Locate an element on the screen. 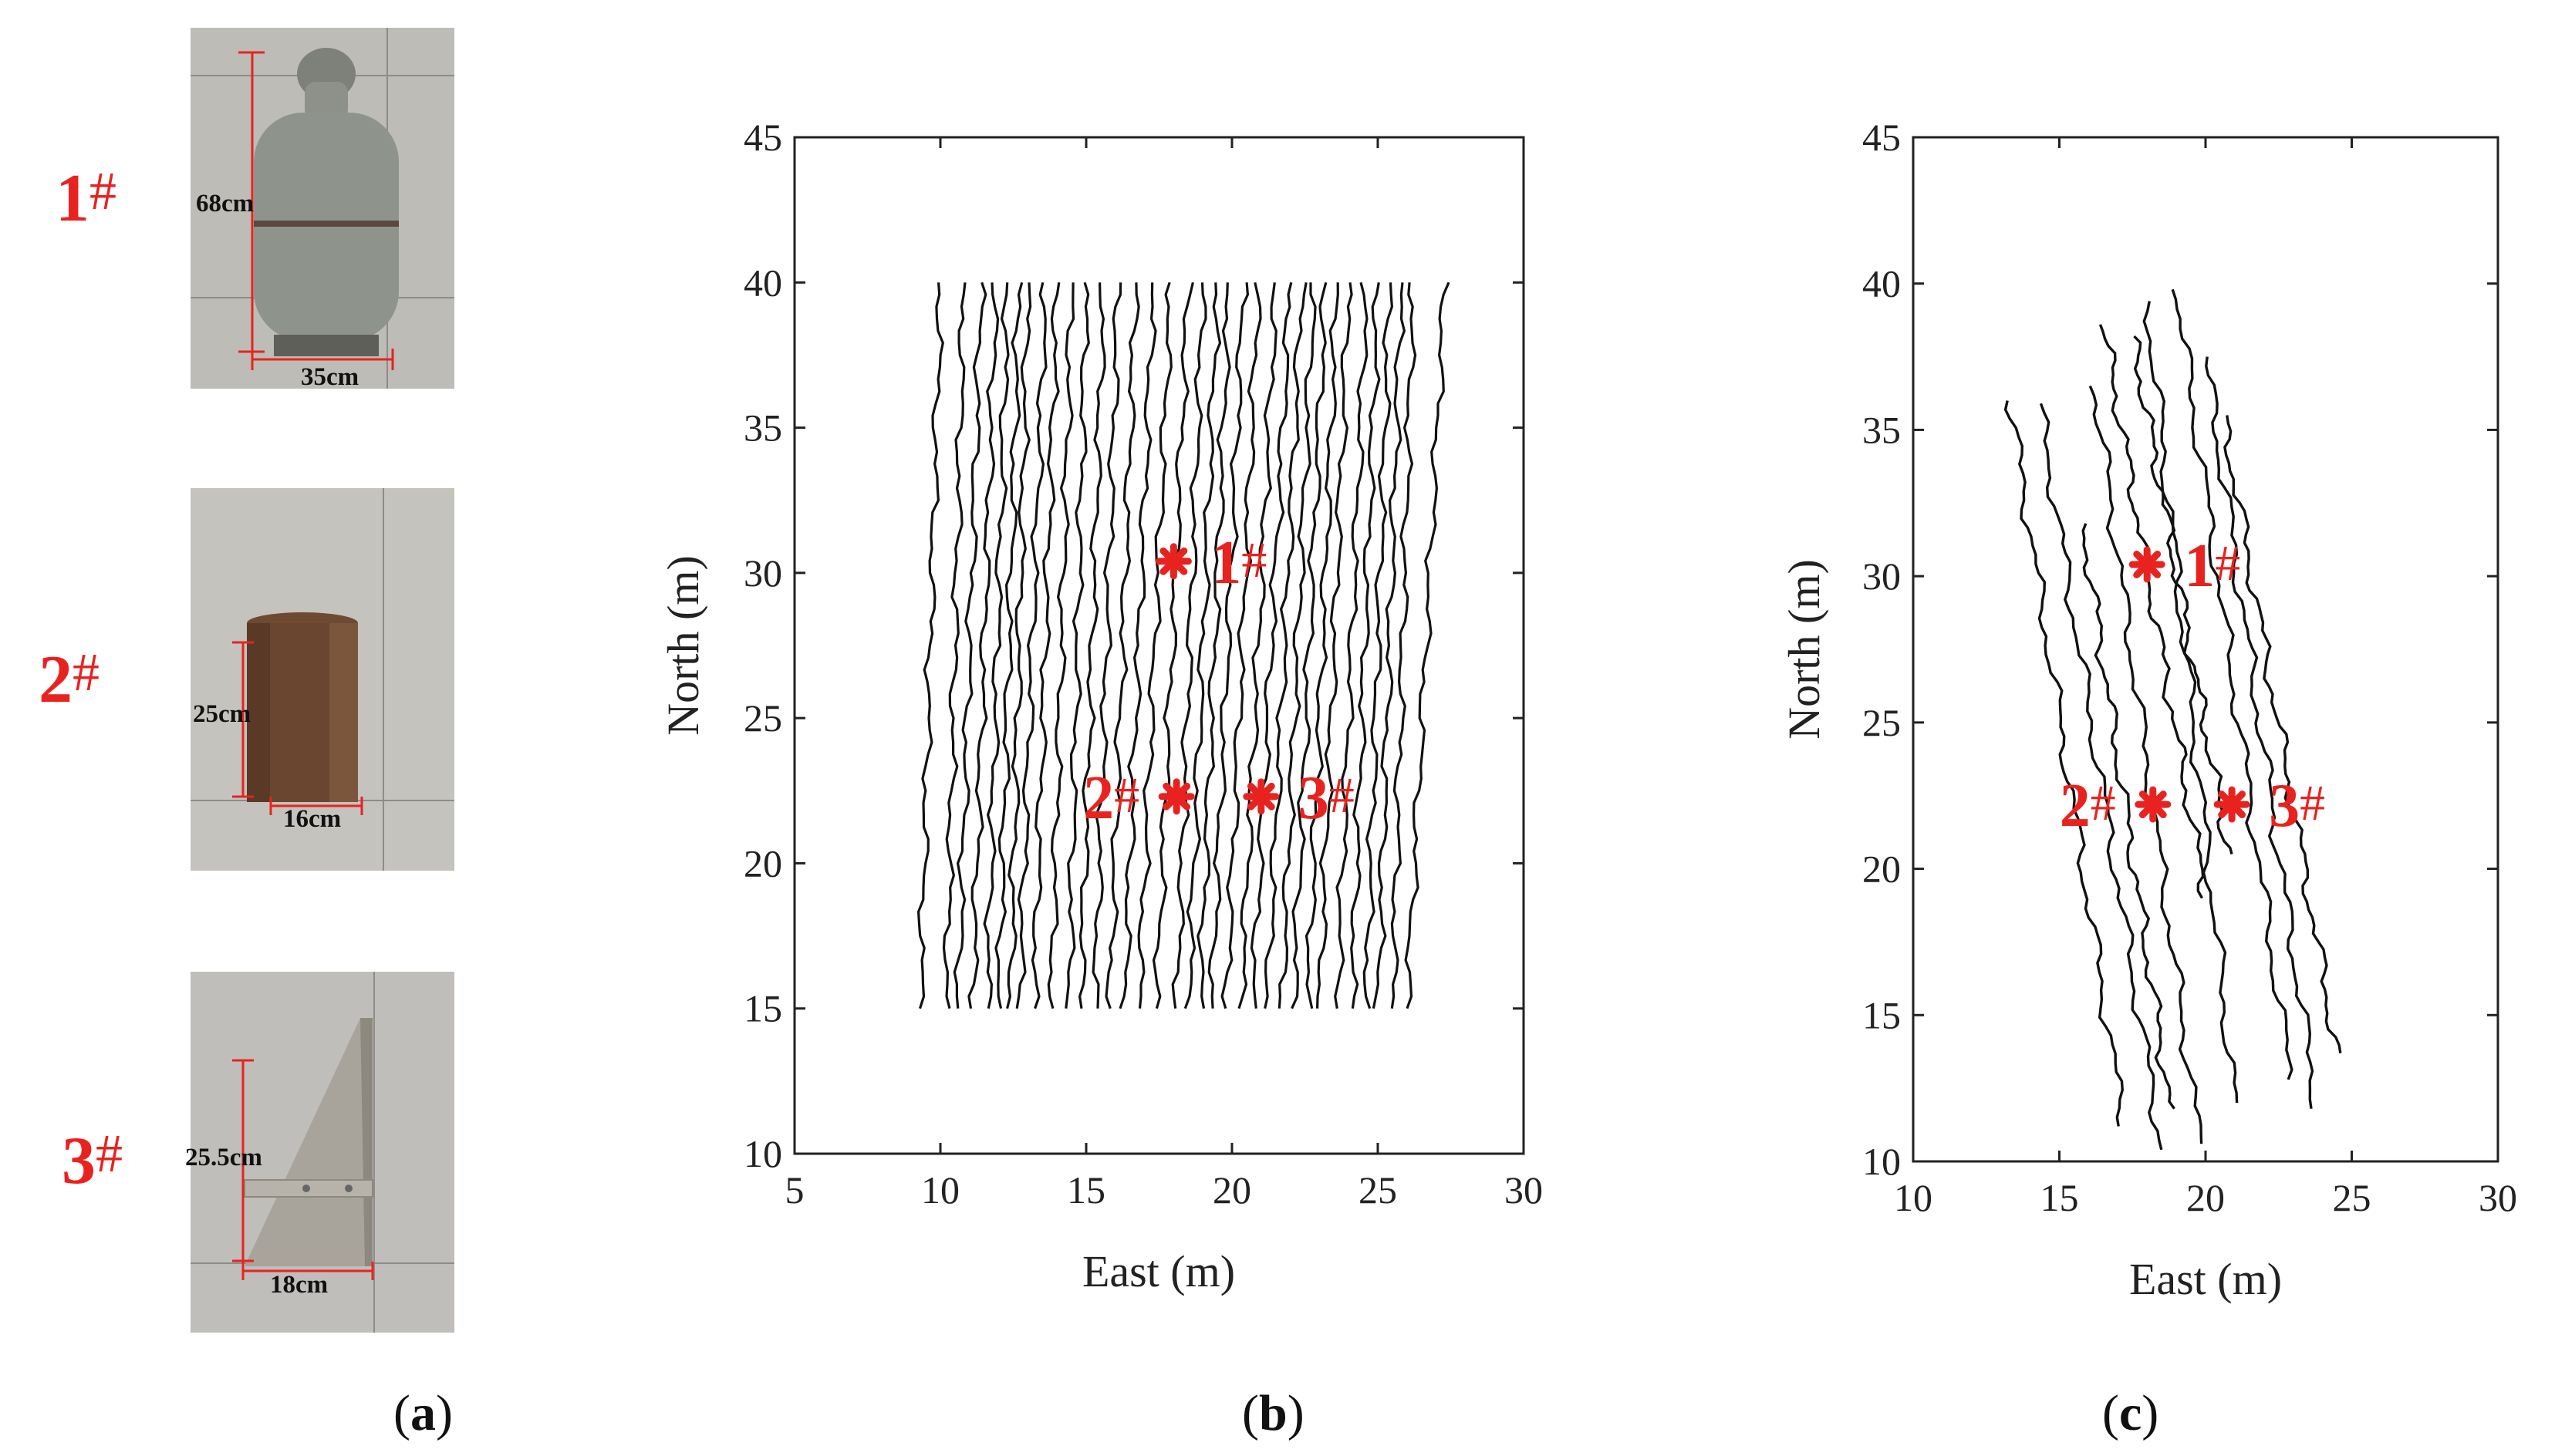  chart-c-annotations: 1# 2# 3# is located at coordinates (2192, 686).